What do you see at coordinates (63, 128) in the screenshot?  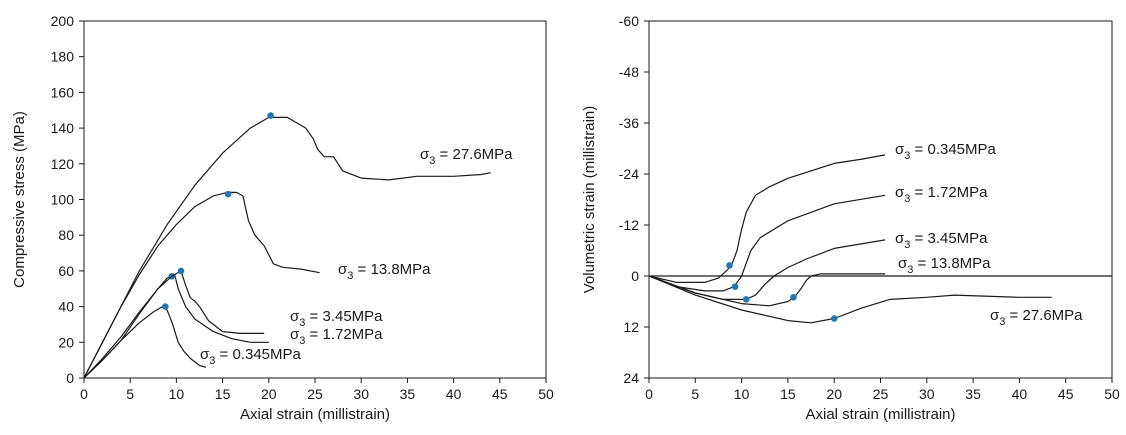 I see `y-tick-label: 140` at bounding box center [63, 128].